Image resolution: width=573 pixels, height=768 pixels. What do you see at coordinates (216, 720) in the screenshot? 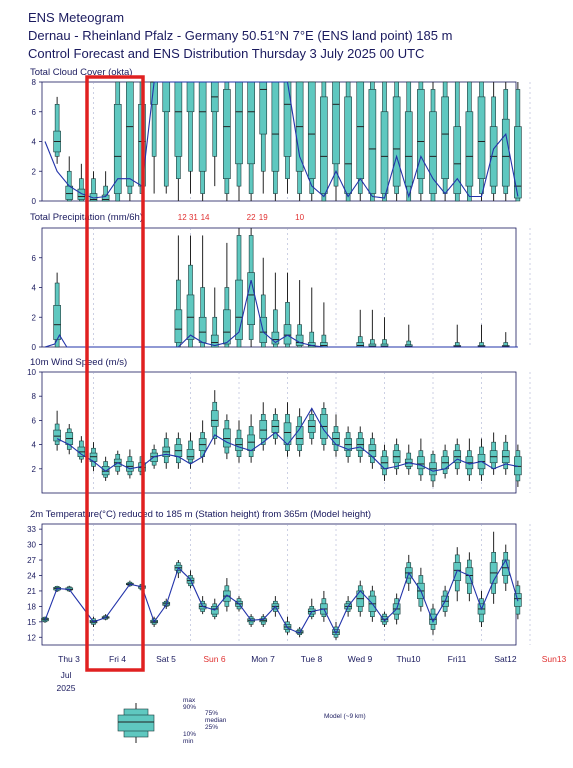
I see `legend-median-label: median` at bounding box center [216, 720].